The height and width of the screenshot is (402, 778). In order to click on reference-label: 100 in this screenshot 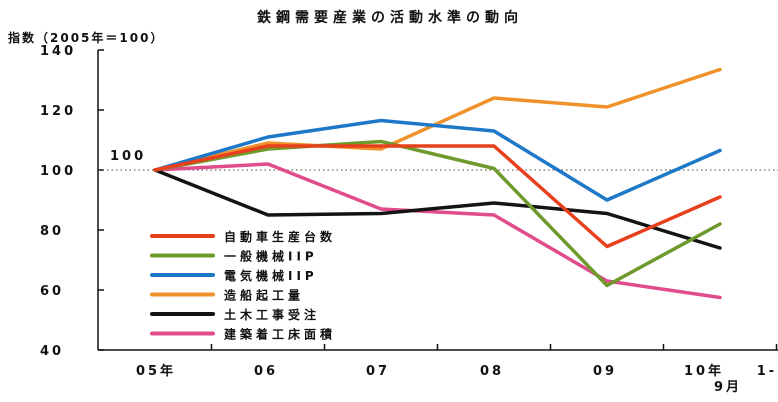, I will do `click(128, 156)`.